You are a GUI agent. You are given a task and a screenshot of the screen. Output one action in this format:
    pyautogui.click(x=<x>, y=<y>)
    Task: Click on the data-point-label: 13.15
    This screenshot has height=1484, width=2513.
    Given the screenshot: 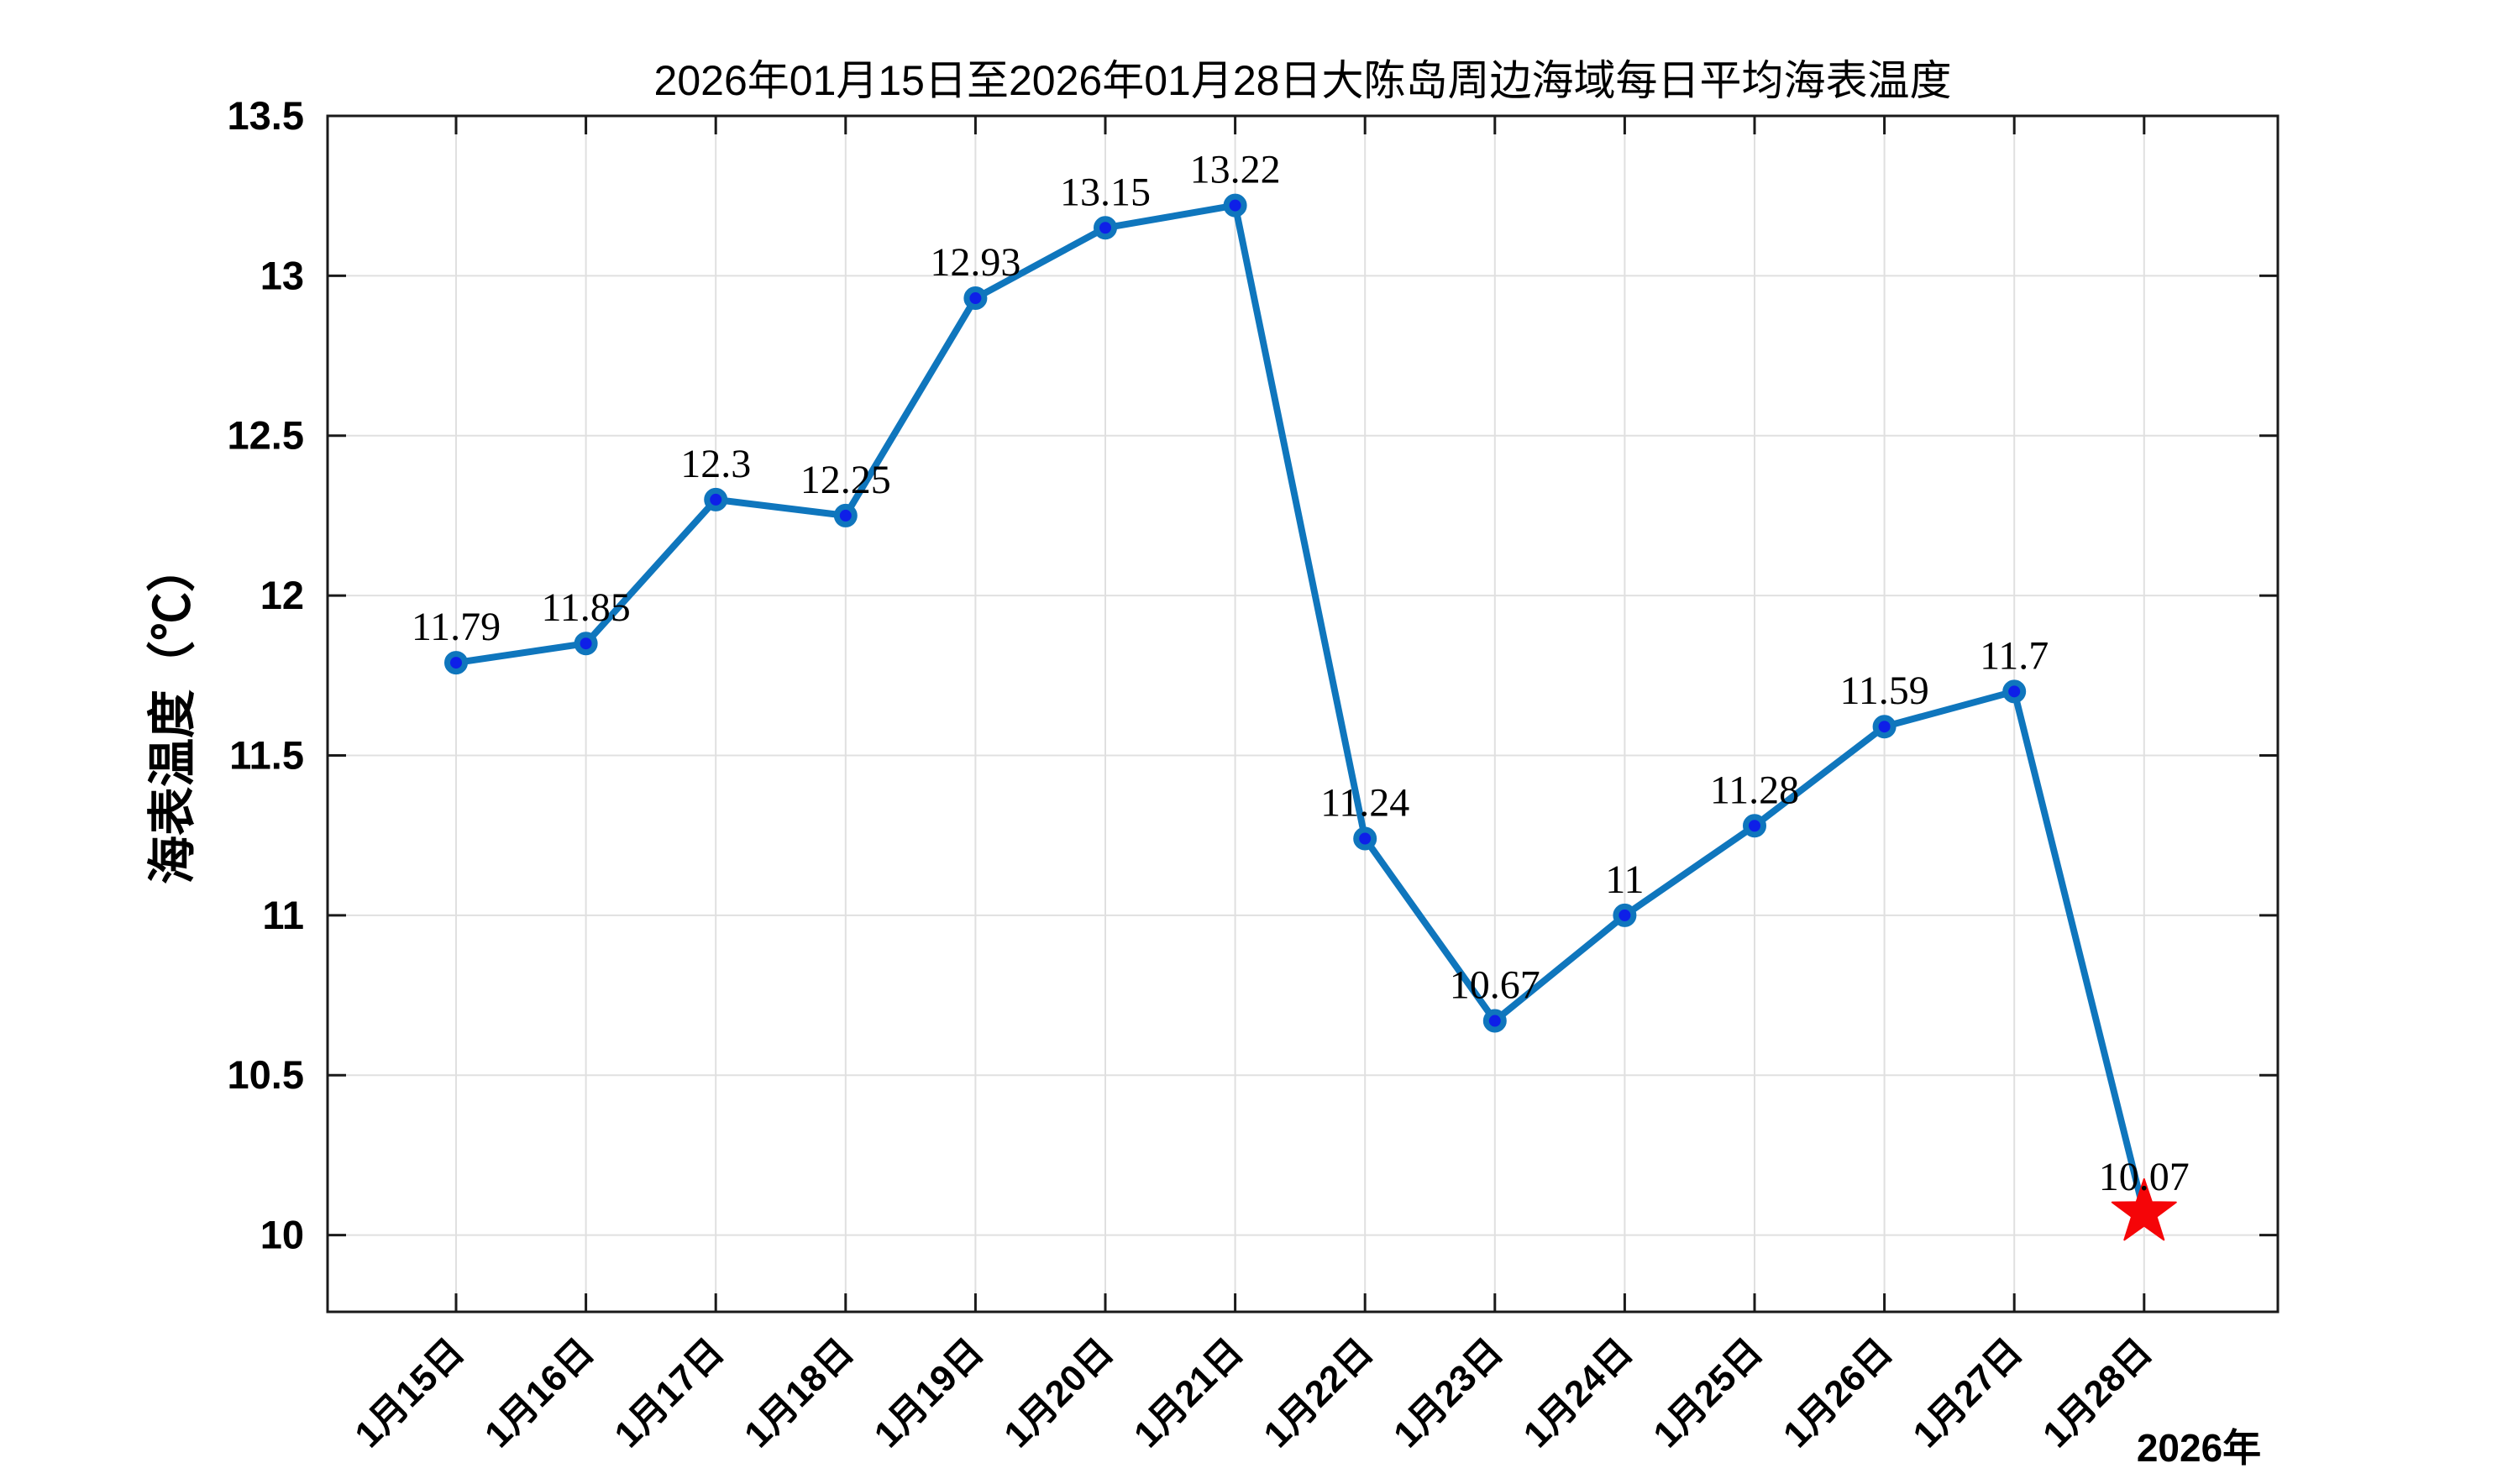 What is the action you would take?
    pyautogui.click(x=1105, y=192)
    